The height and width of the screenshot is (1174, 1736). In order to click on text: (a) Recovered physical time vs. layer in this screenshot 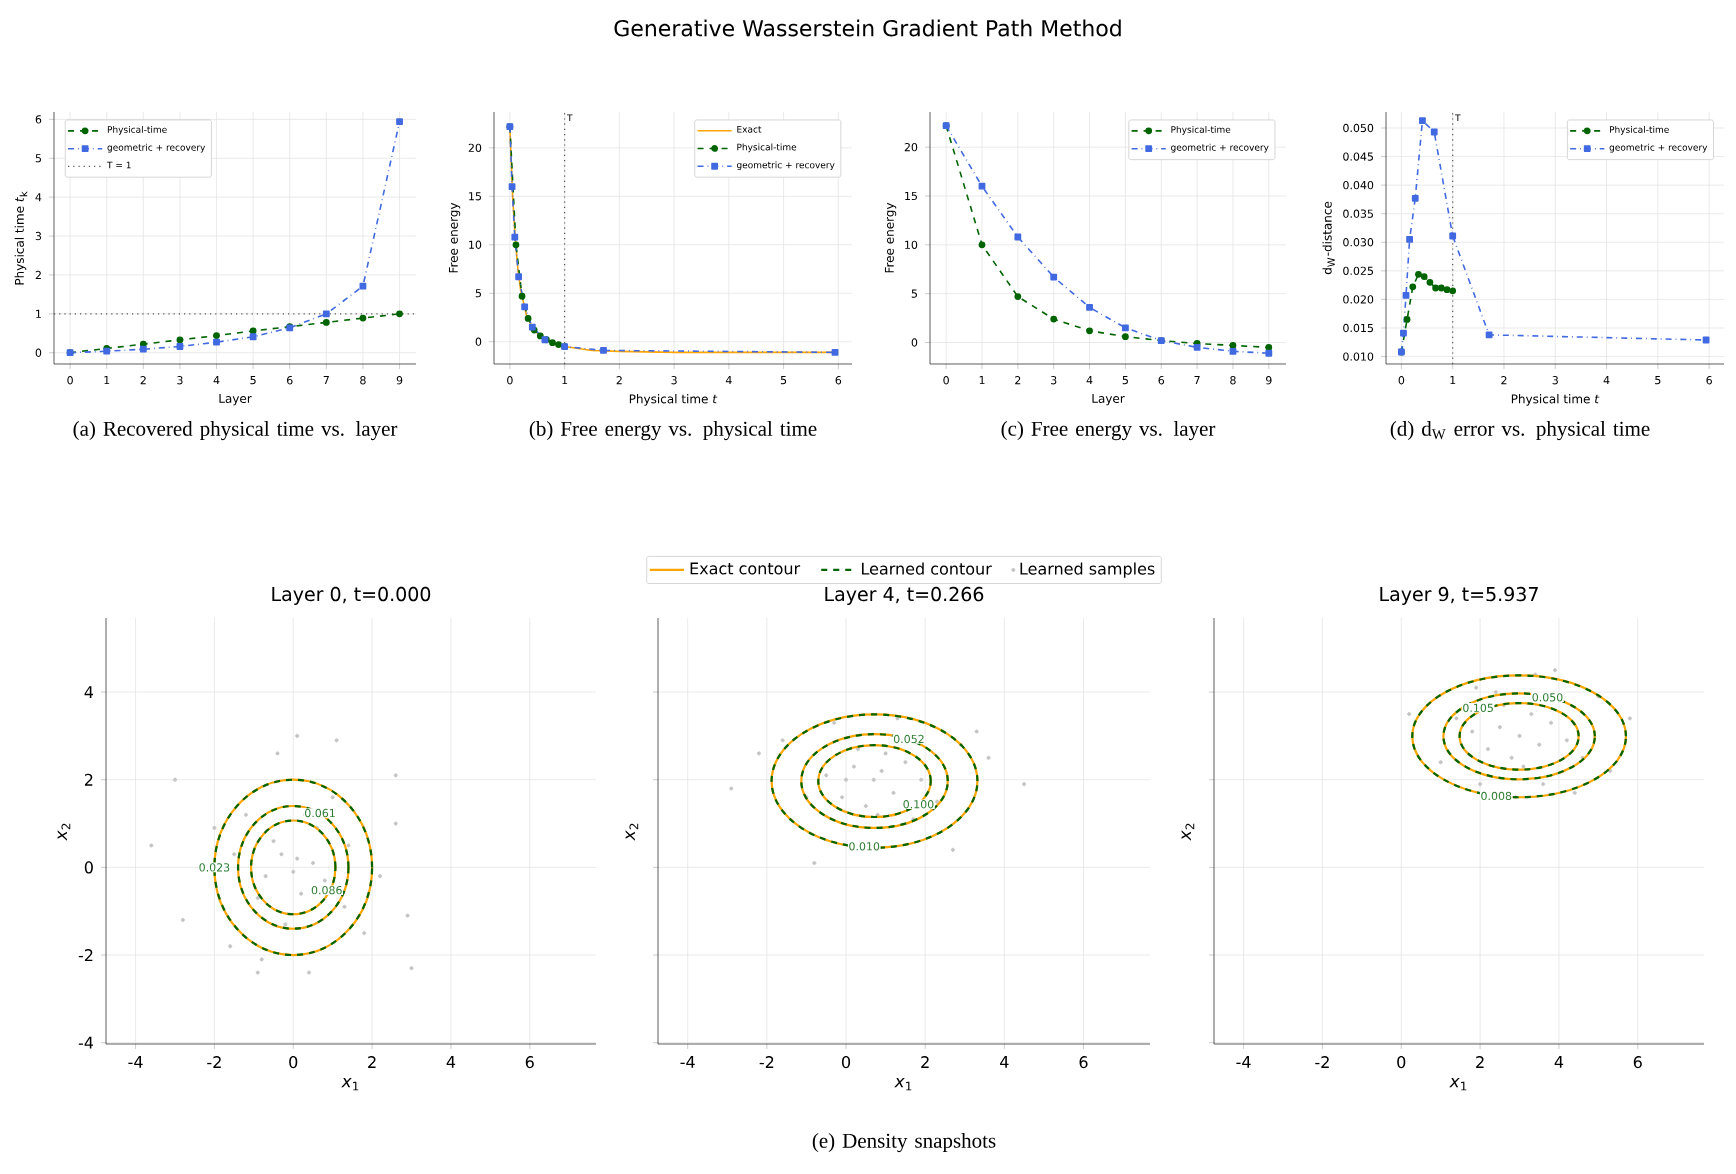, I will do `click(235, 431)`.